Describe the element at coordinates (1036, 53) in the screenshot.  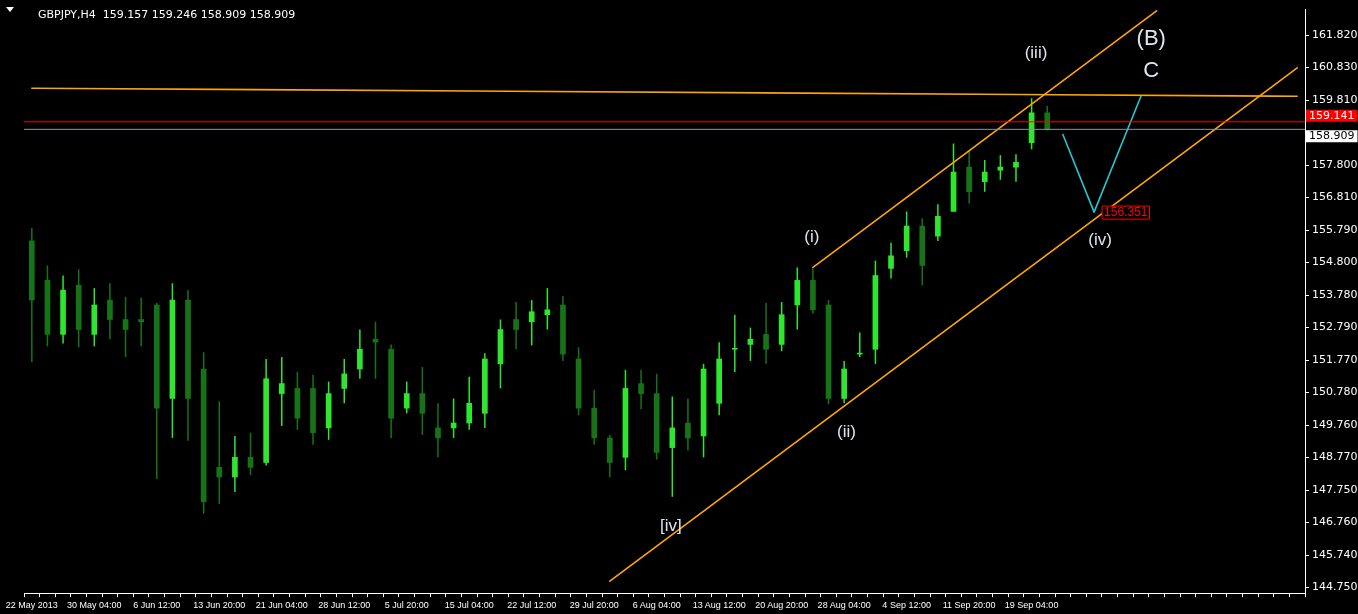
I see `annotation: (iii)` at that location.